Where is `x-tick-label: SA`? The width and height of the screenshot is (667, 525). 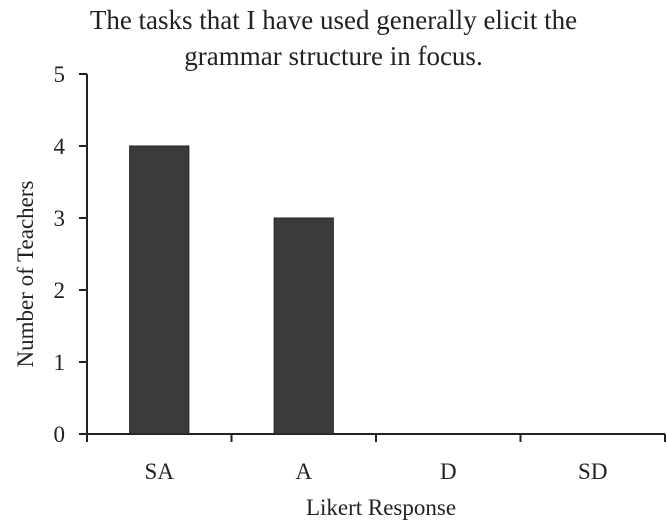
x-tick-label: SA is located at coordinates (160, 471).